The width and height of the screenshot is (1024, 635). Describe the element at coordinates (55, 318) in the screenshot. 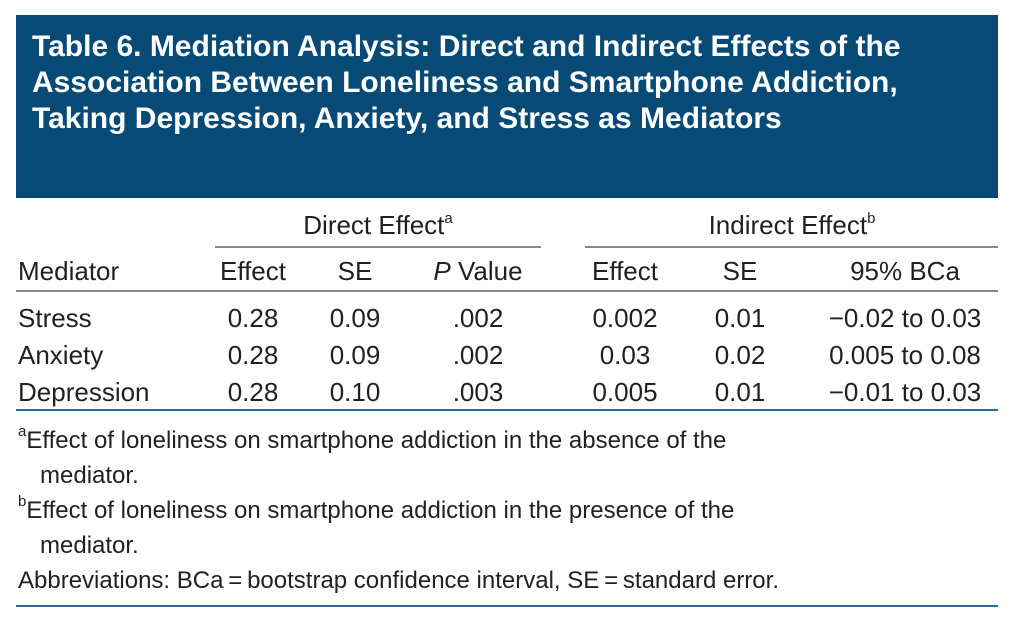

I see `cell-mediator: Stress` at that location.